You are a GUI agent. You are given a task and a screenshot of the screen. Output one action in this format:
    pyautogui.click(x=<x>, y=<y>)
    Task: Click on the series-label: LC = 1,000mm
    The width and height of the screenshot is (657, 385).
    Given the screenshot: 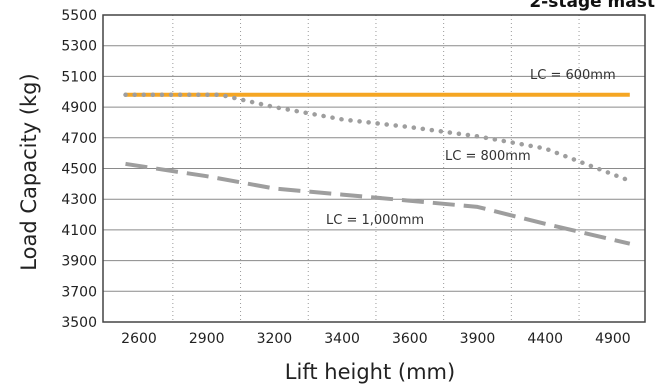 What is the action you would take?
    pyautogui.click(x=375, y=220)
    